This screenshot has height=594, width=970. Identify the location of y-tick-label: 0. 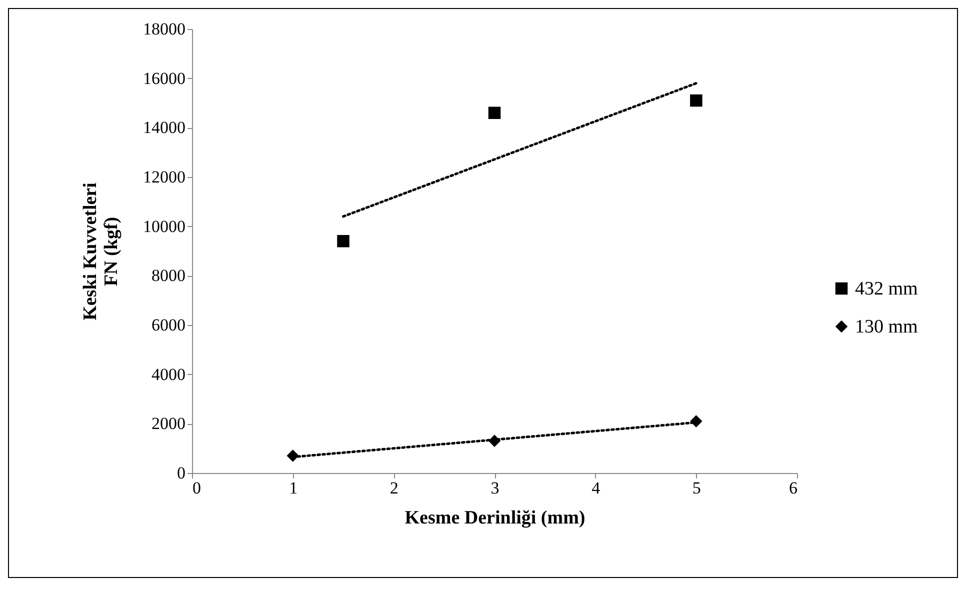
(181, 473).